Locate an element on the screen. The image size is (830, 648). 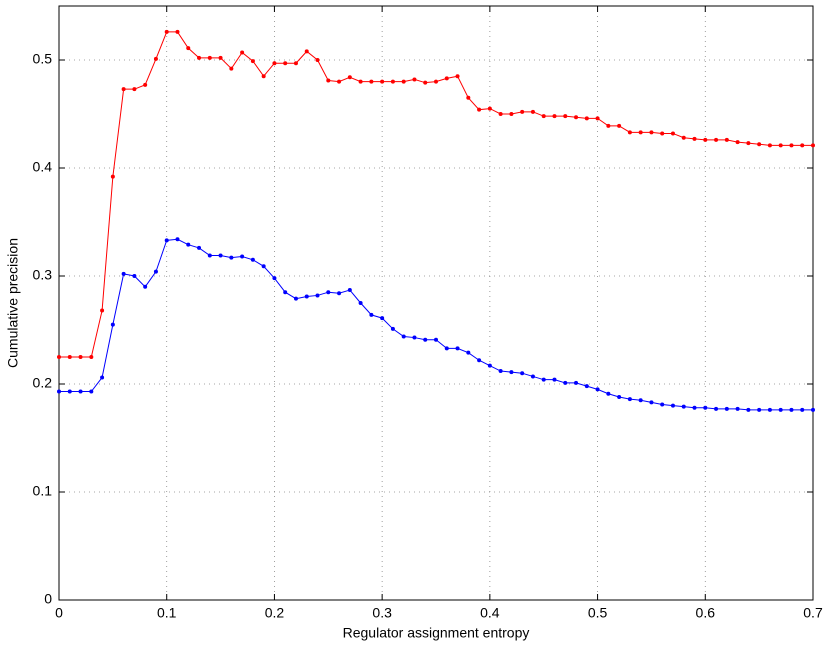
y-tick-label: 0.1 is located at coordinates (43, 491).